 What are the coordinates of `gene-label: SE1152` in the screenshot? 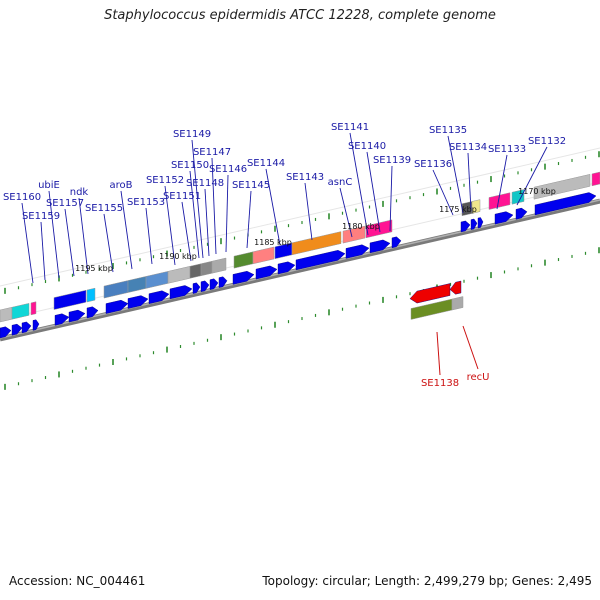 It's located at (165, 180).